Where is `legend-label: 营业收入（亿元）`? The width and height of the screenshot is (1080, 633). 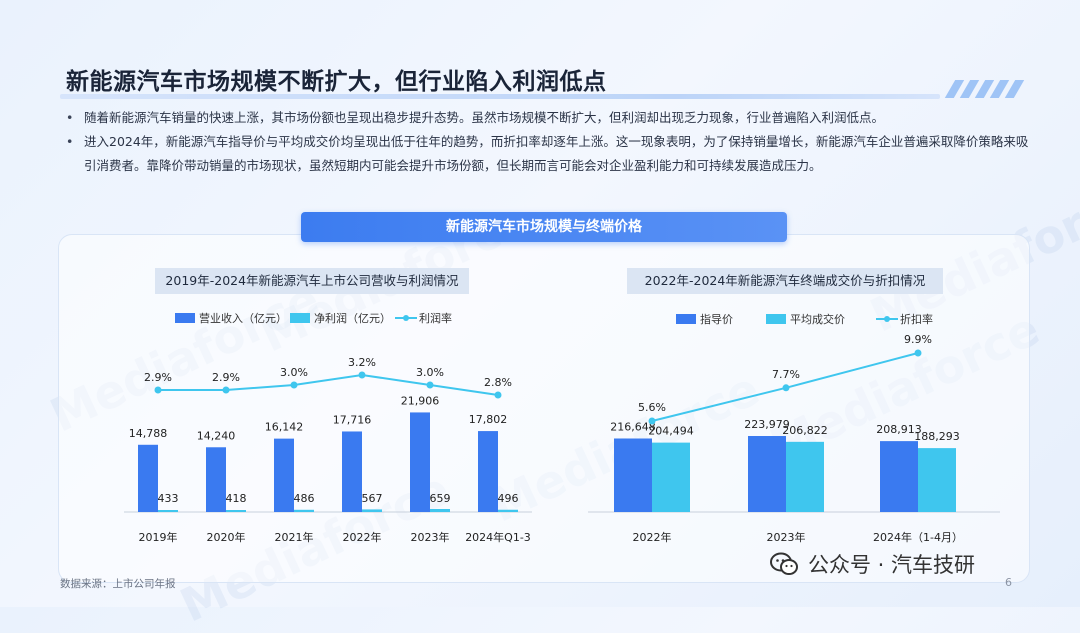 legend-label: 营业收入（亿元） is located at coordinates (243, 318).